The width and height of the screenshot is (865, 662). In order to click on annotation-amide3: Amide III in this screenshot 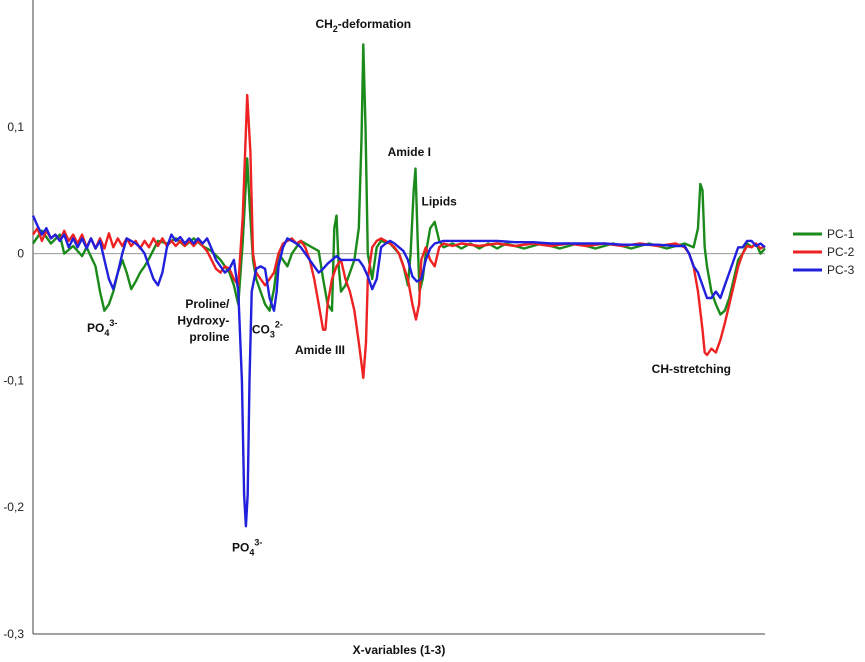, I will do `click(320, 350)`.